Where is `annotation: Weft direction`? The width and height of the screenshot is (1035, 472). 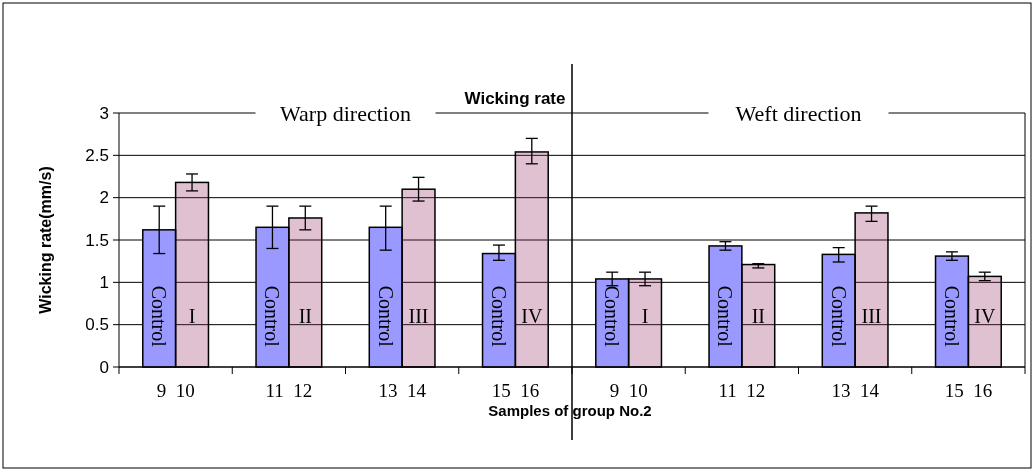
annotation: Weft direction is located at coordinates (798, 113).